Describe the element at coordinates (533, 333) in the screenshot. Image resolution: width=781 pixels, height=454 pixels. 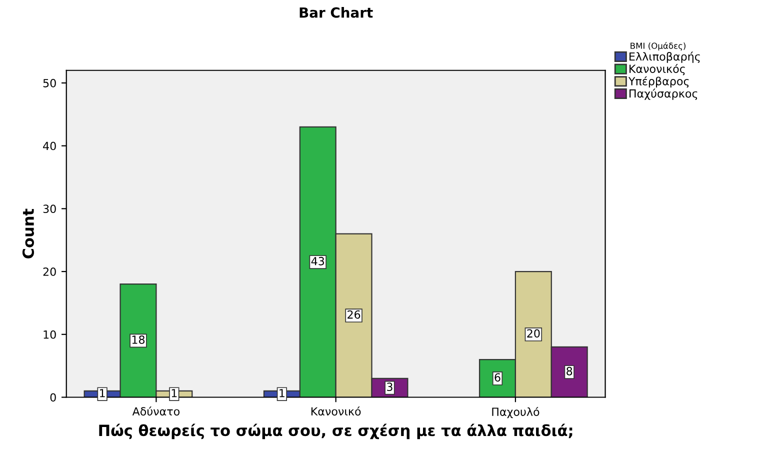
I see `data-label: 20` at that location.